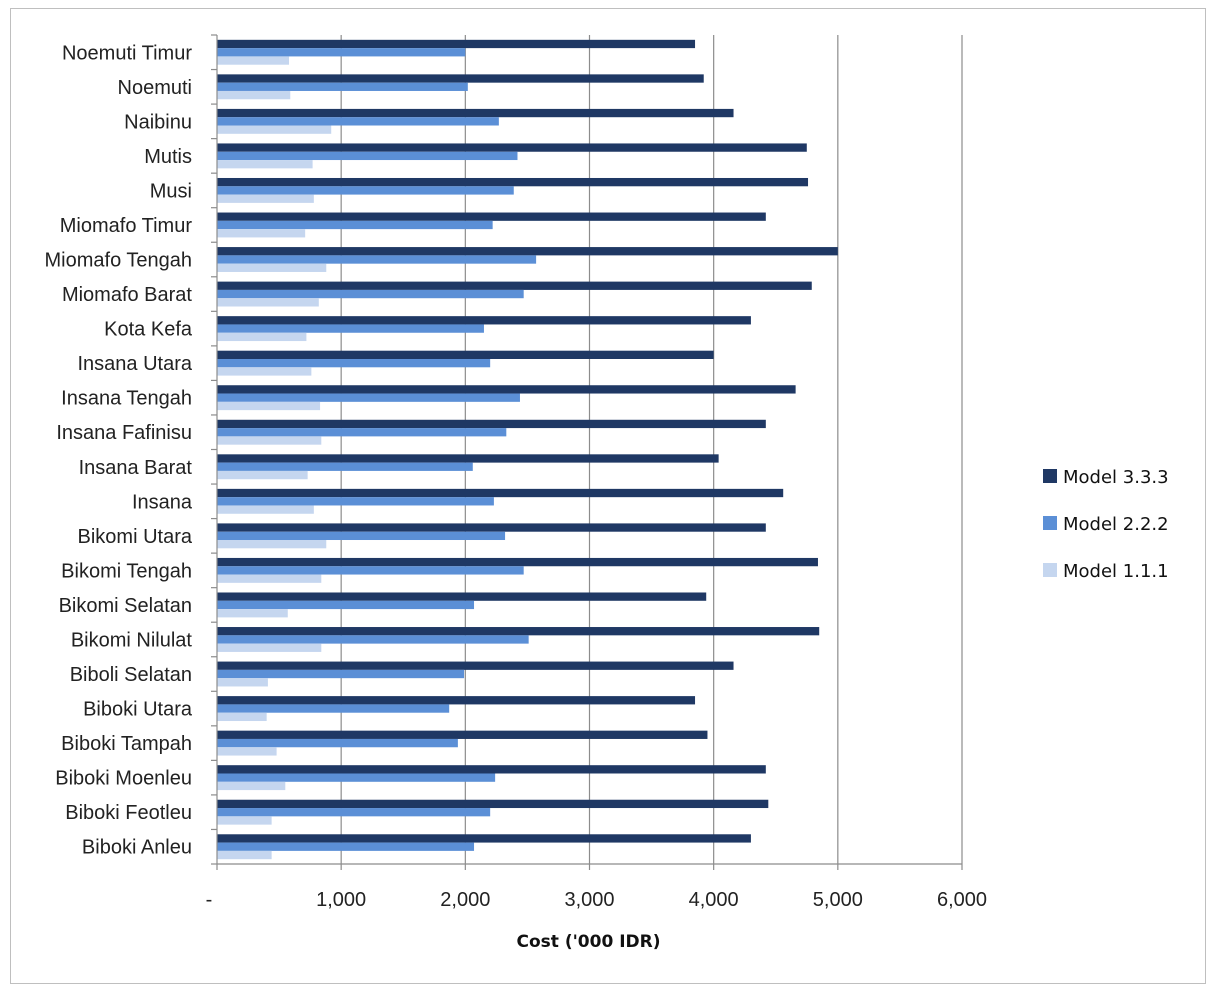  Describe the element at coordinates (138, 710) in the screenshot. I see `category-label: Biboki Utara` at that location.